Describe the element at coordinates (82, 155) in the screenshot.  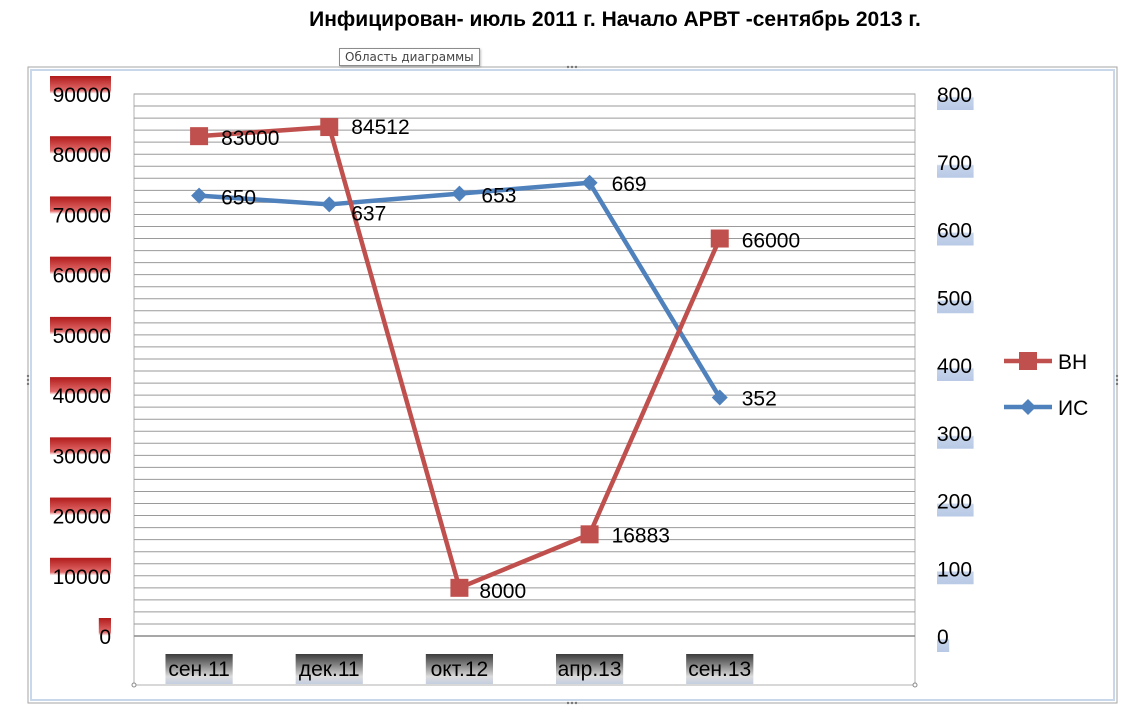
I see `left-tick-label: 80000` at that location.